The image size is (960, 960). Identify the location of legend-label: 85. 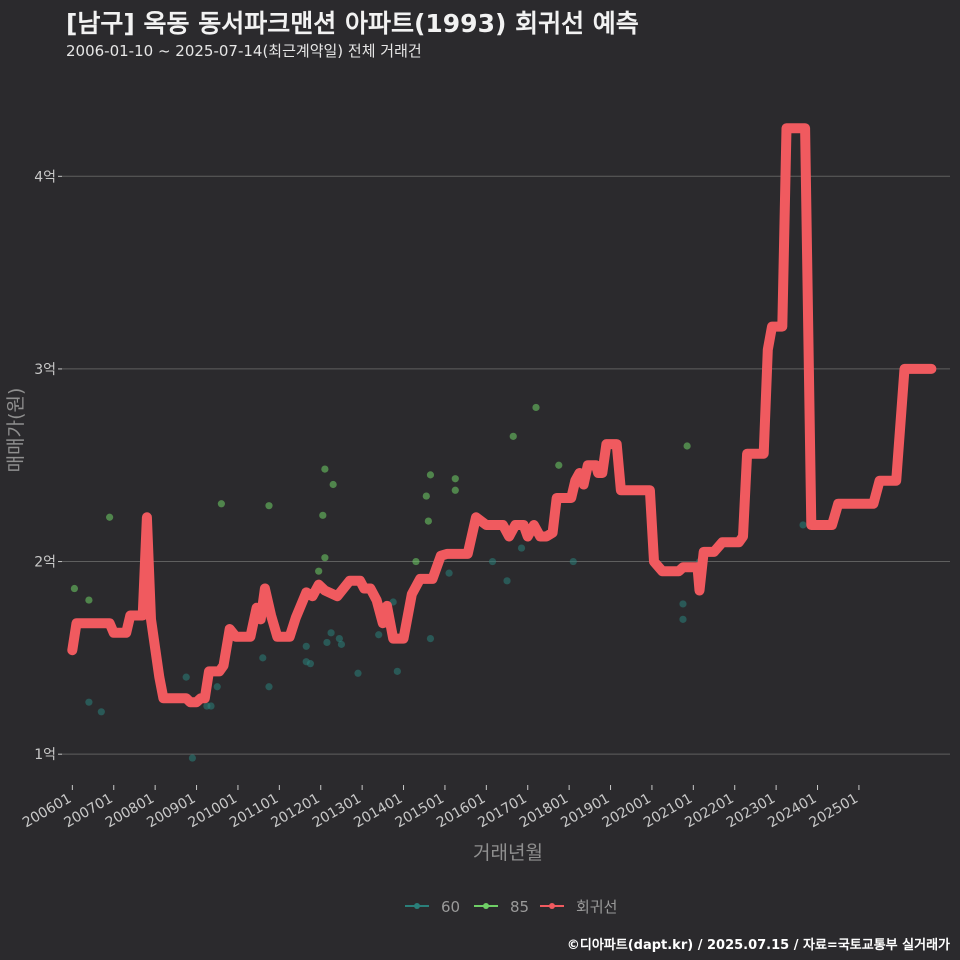
(519, 907).